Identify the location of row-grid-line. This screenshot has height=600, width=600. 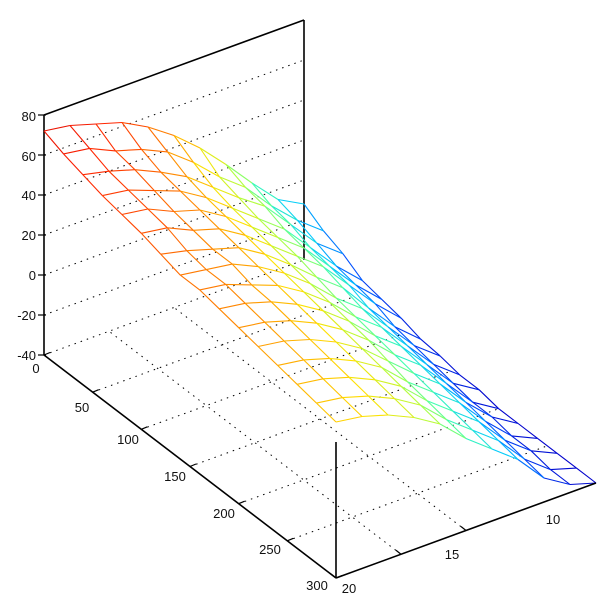
(320, 419).